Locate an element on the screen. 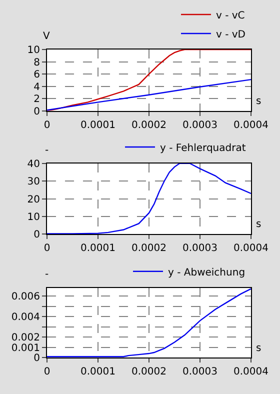  y-axis-title: V is located at coordinates (46, 36).